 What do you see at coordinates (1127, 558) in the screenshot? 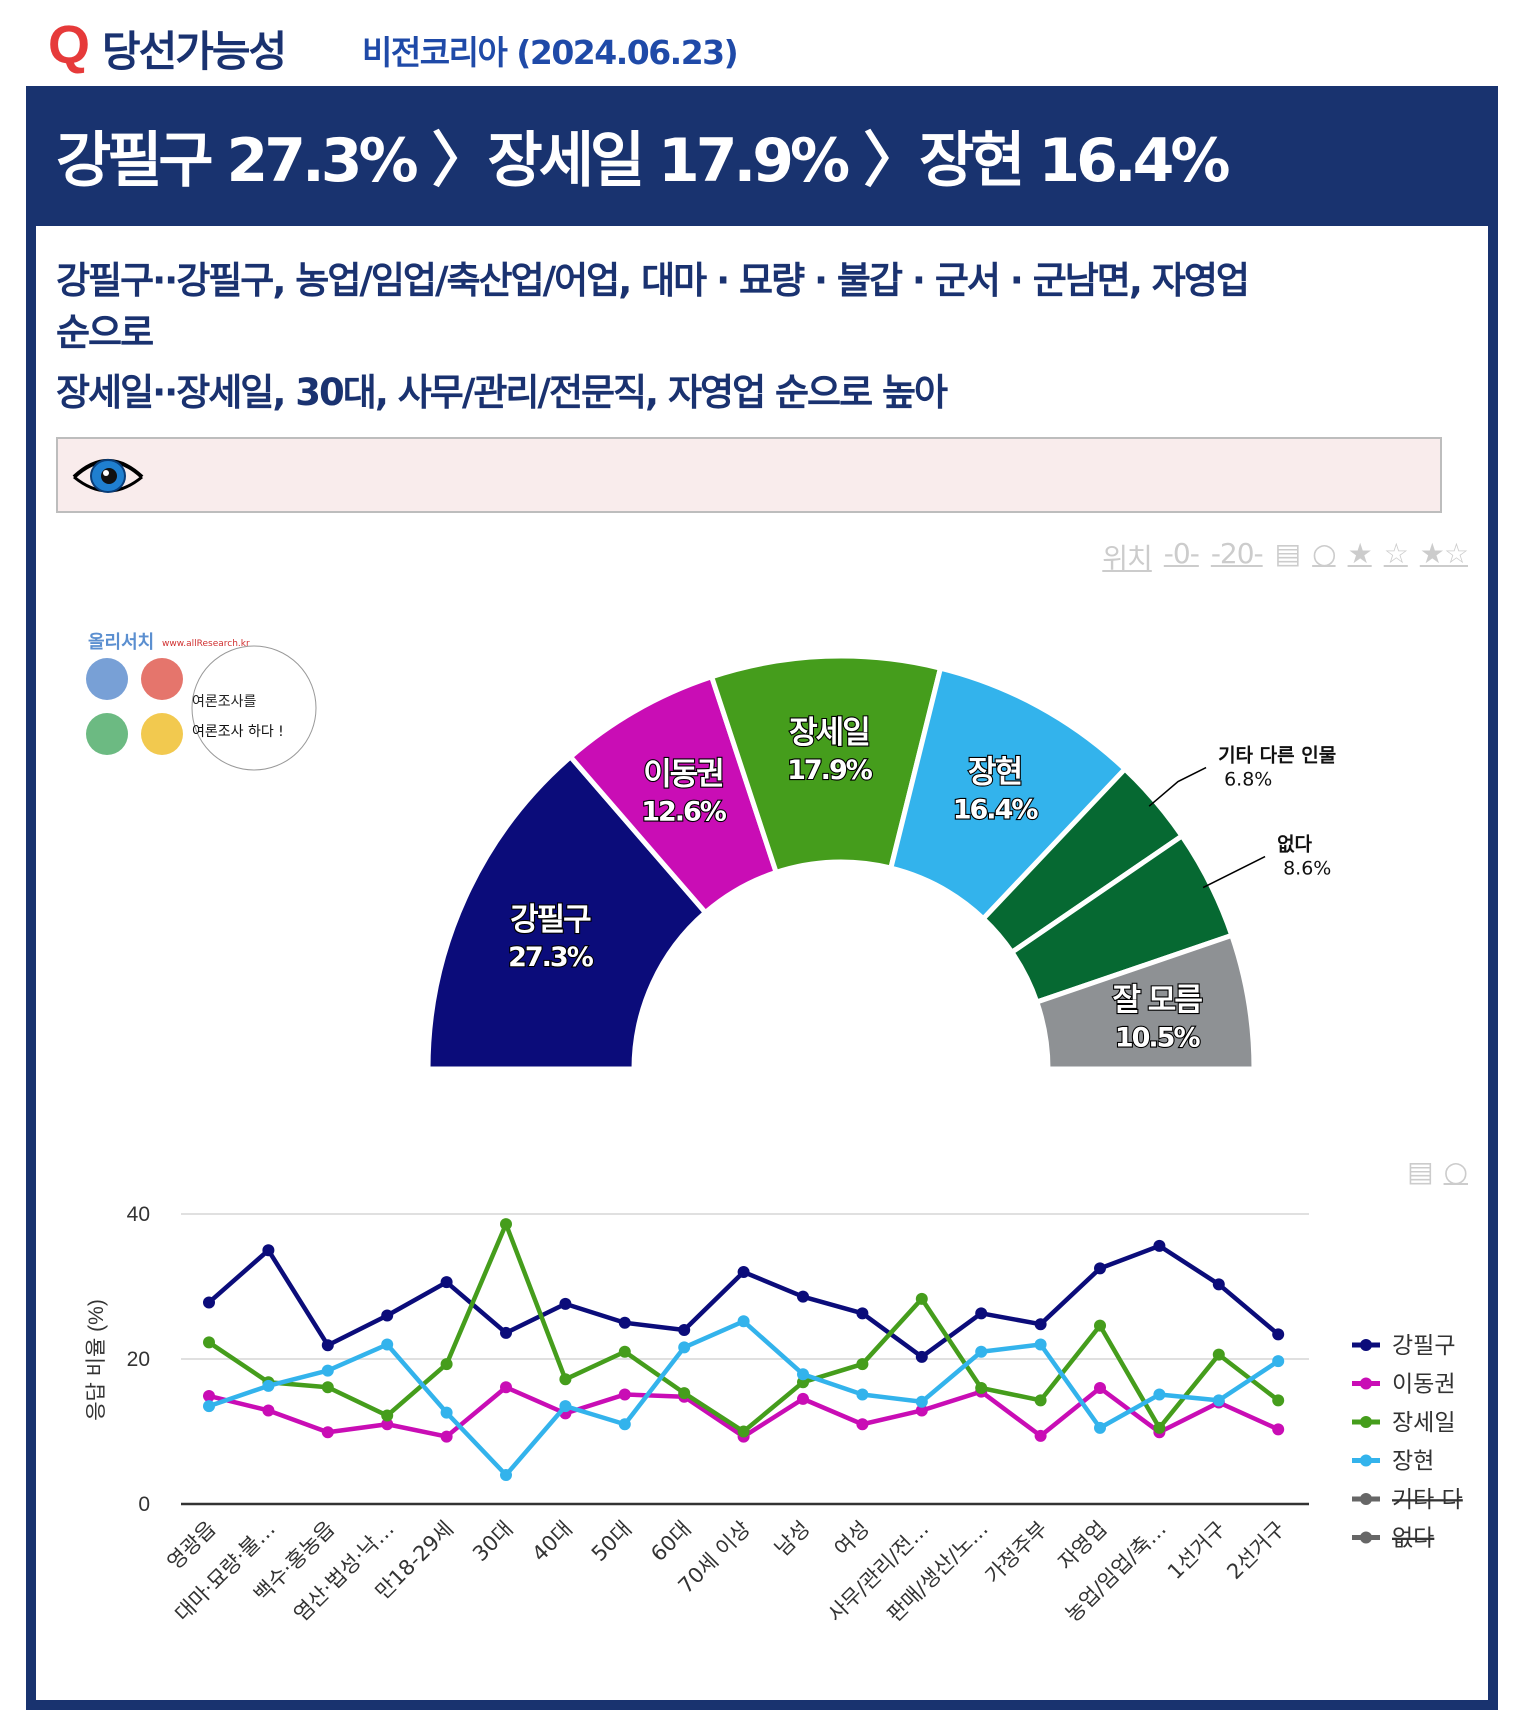
I see `position-link: 위치` at bounding box center [1127, 558].